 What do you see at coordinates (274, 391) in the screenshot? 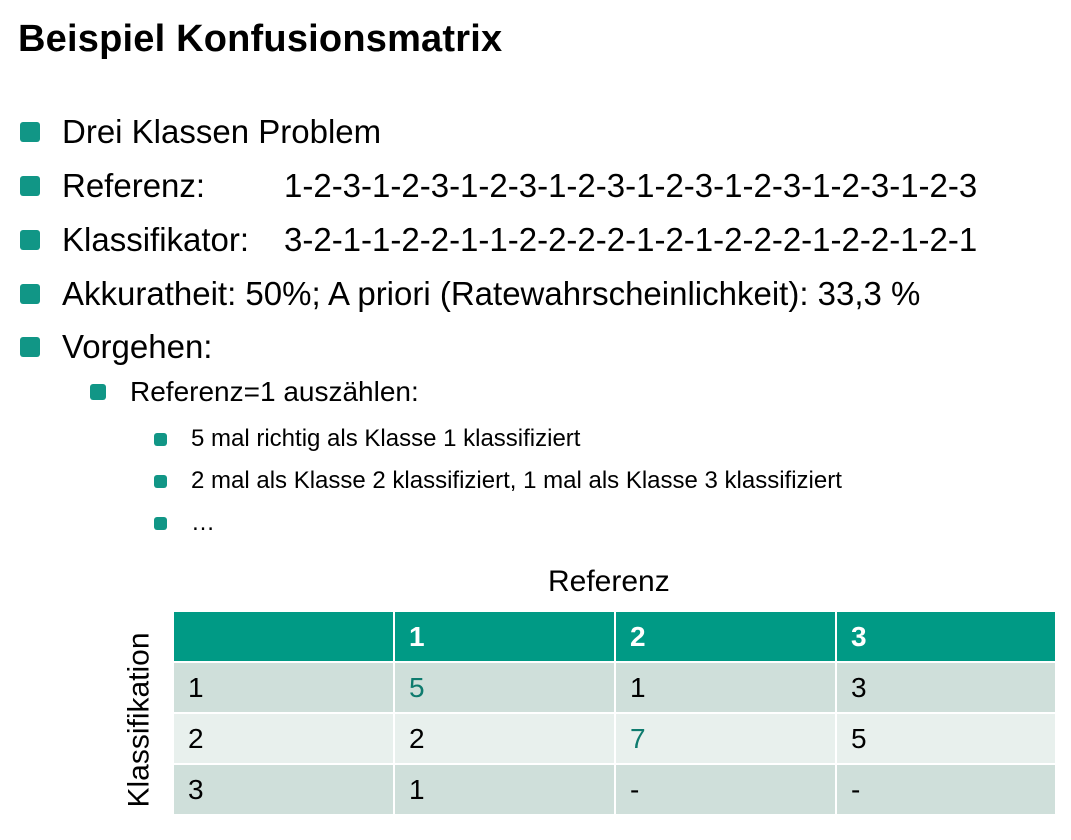
I see `bullet-text: Referenz=1 auszählen:` at bounding box center [274, 391].